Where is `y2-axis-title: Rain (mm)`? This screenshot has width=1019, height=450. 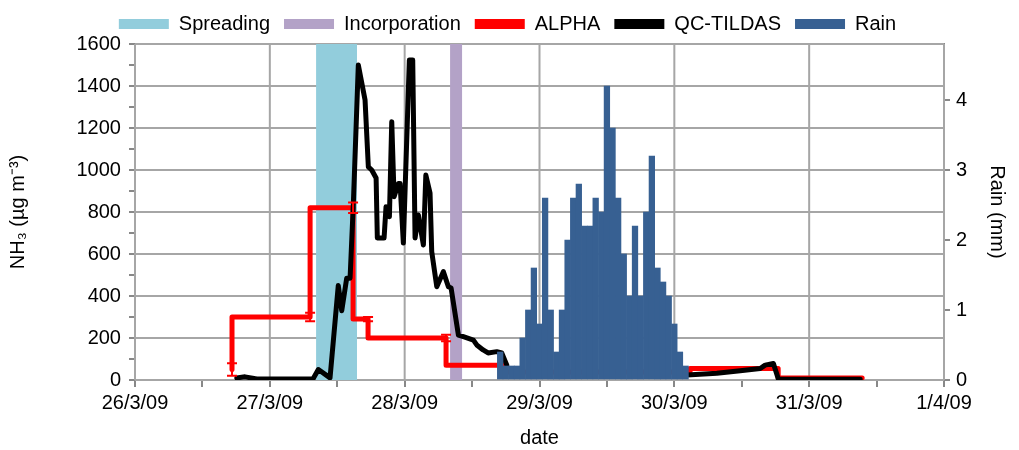 y2-axis-title: Rain (mm) is located at coordinates (998, 212).